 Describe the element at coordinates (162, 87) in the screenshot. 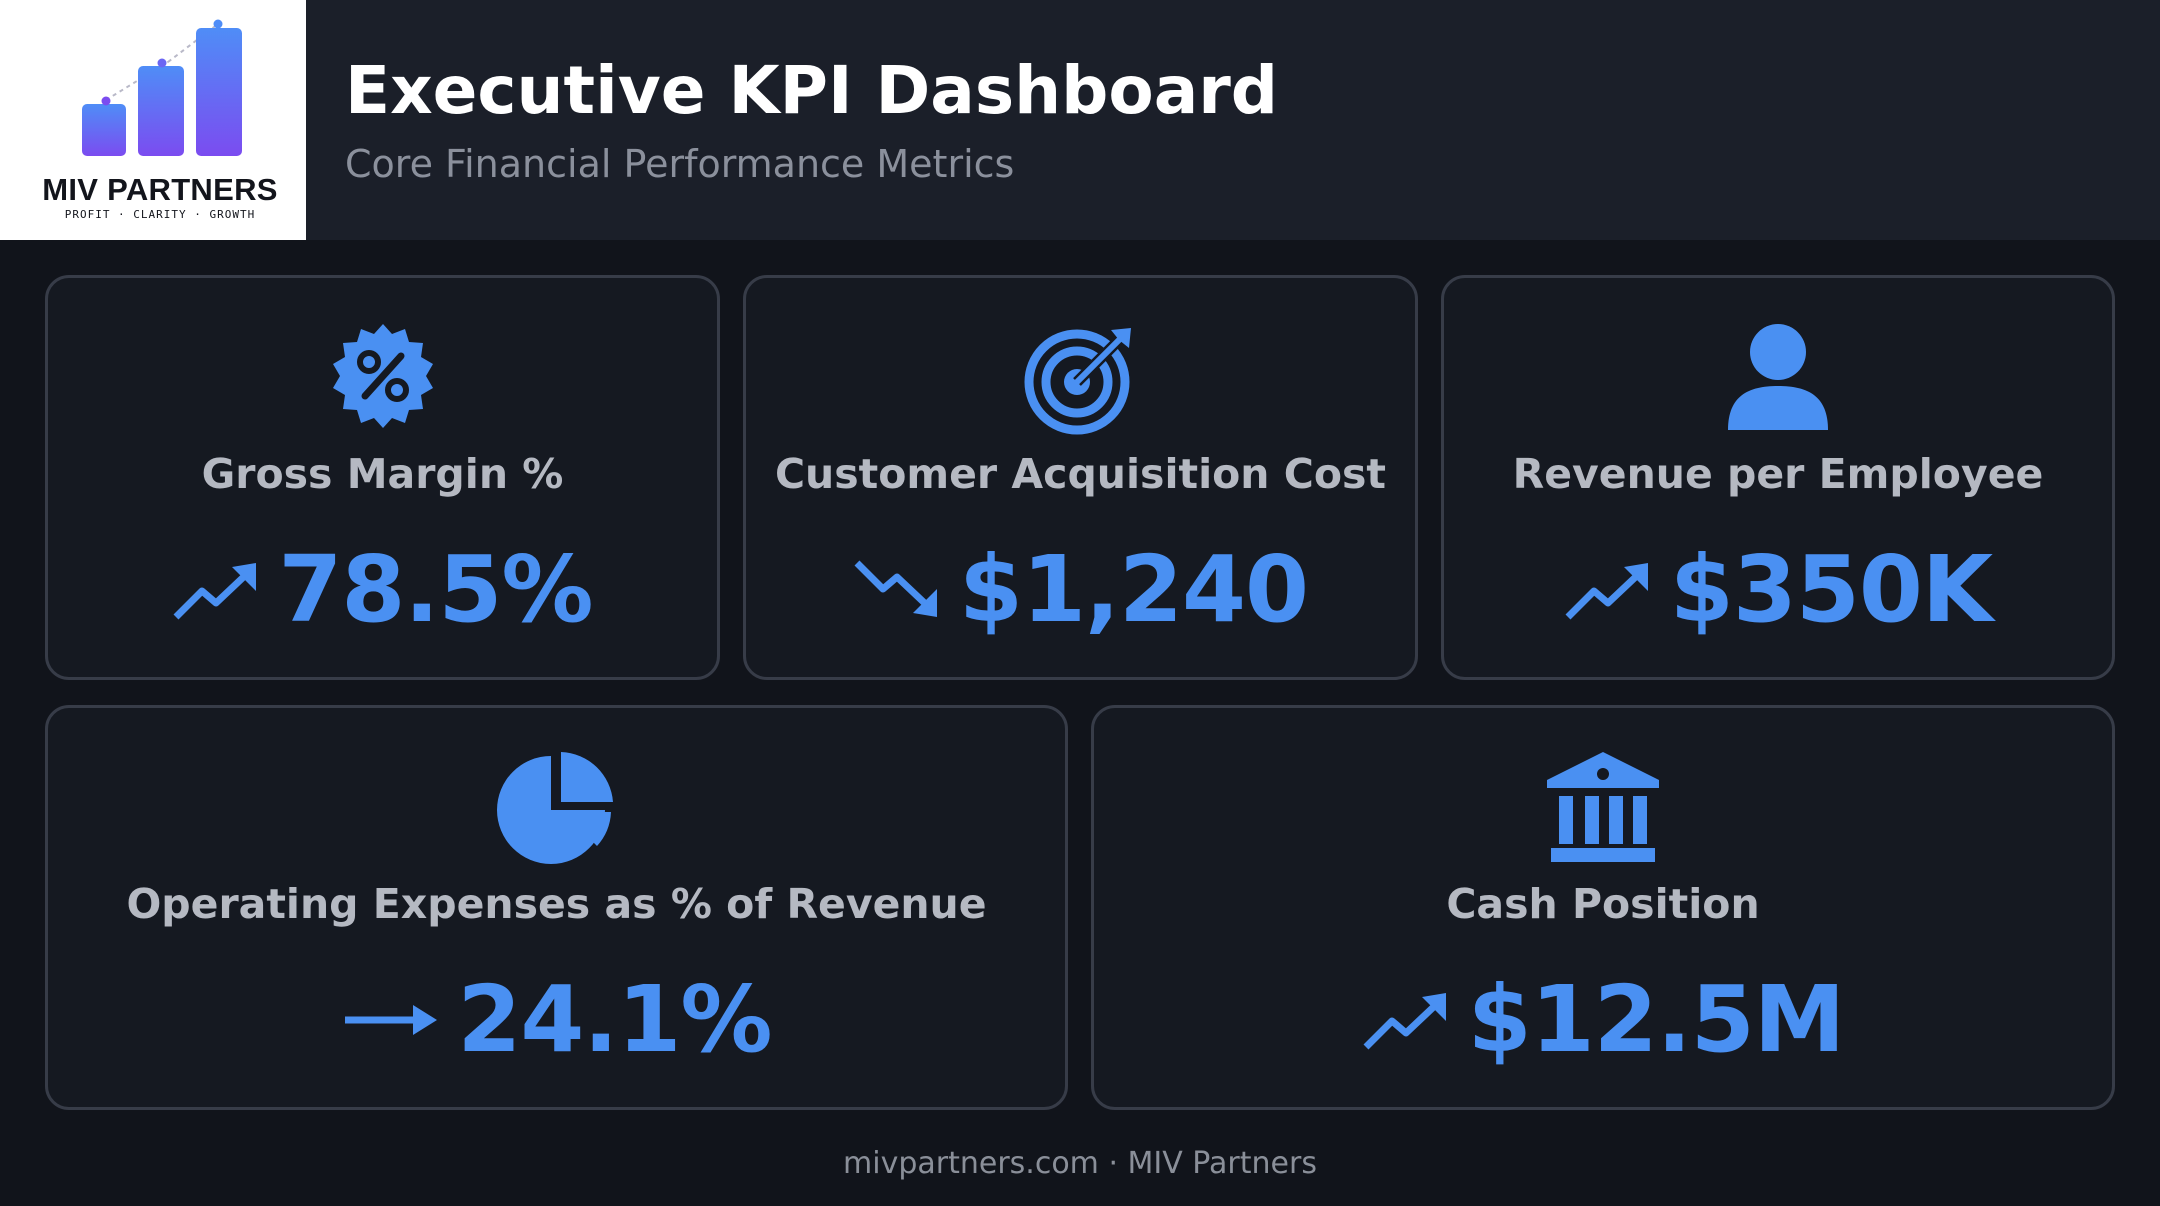

I see `bar-chart-growth-icon` at that location.